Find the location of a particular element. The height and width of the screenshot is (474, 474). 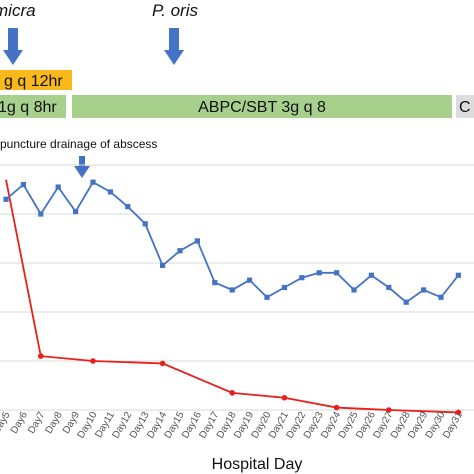

regimen-right-label: C is located at coordinates (465, 107).